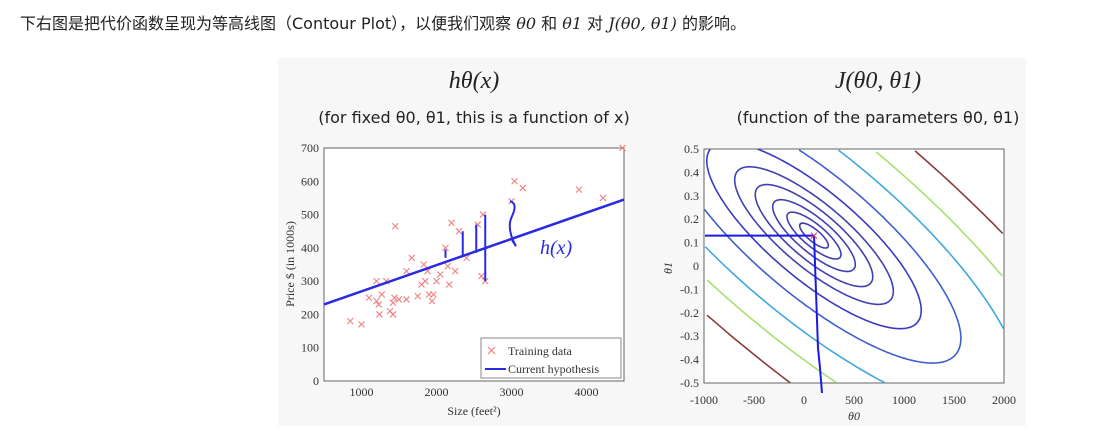 The width and height of the screenshot is (1114, 441). What do you see at coordinates (595, 23) in the screenshot?
I see `intro-to: 对` at bounding box center [595, 23].